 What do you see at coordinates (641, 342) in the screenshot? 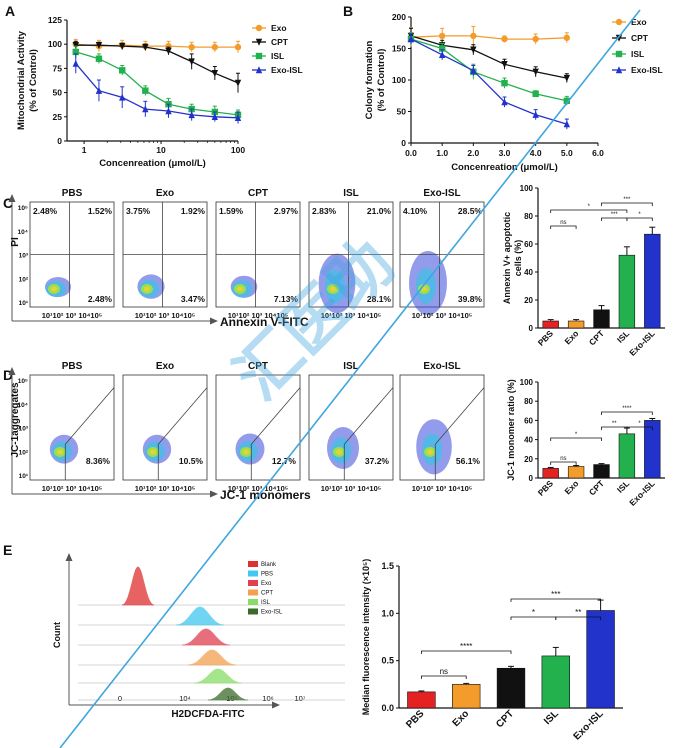
I see `c-bar-category-label: Exo-ISL` at bounding box center [641, 342].